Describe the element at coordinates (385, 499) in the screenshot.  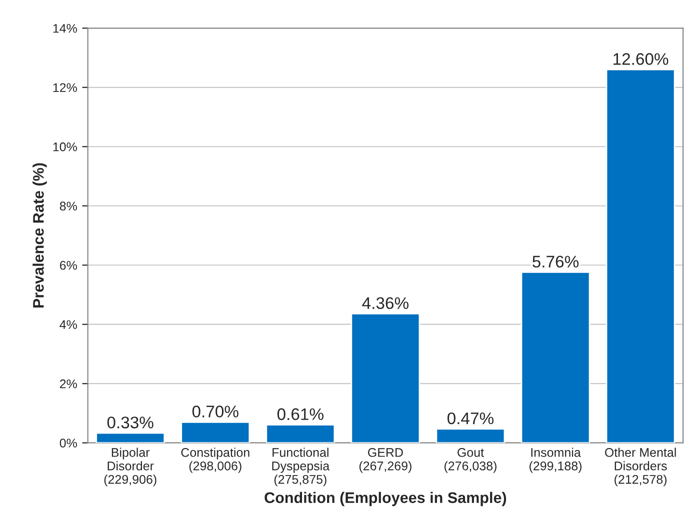
I see `x-axis-title: Condition (Employees in Sample)` at that location.